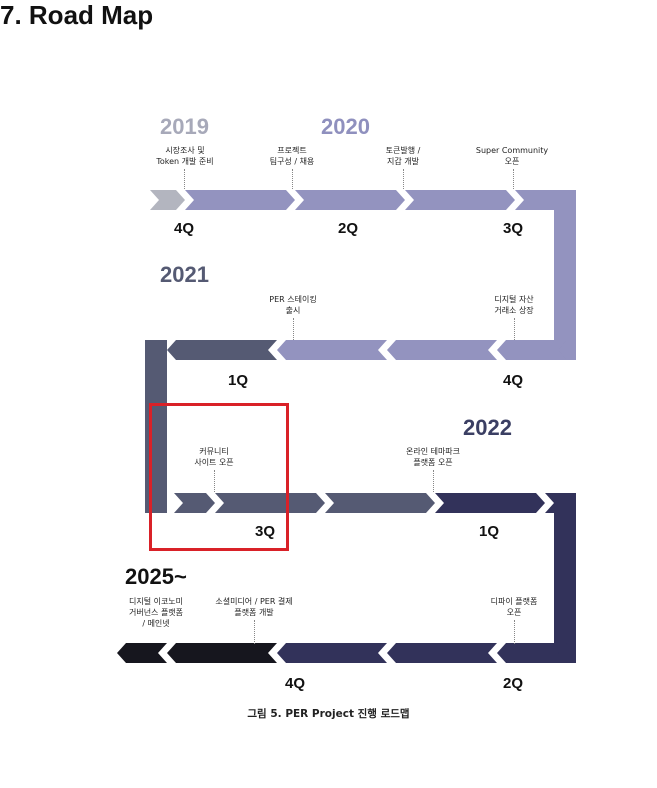 The width and height of the screenshot is (657, 788). What do you see at coordinates (512, 150) in the screenshot?
I see `milestone-line: Super Community` at bounding box center [512, 150].